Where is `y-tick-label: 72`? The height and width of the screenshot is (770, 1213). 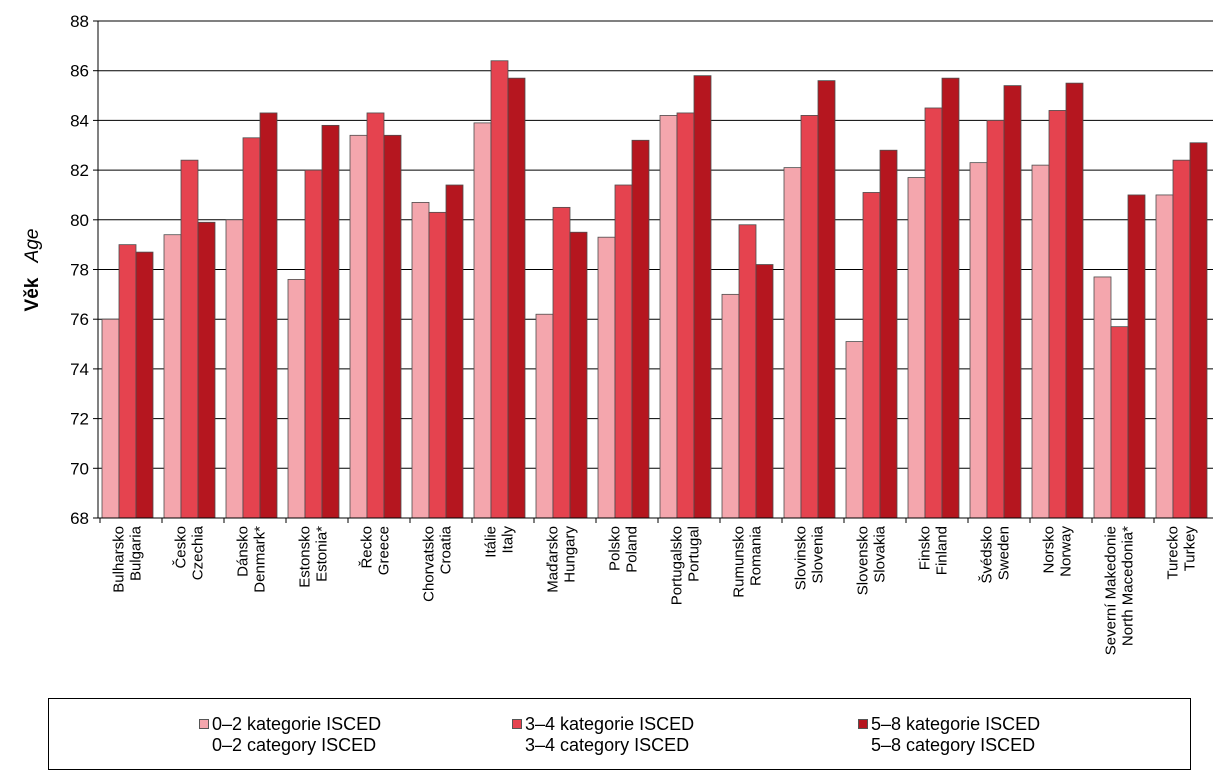
y-tick-label: 72 is located at coordinates (79, 419).